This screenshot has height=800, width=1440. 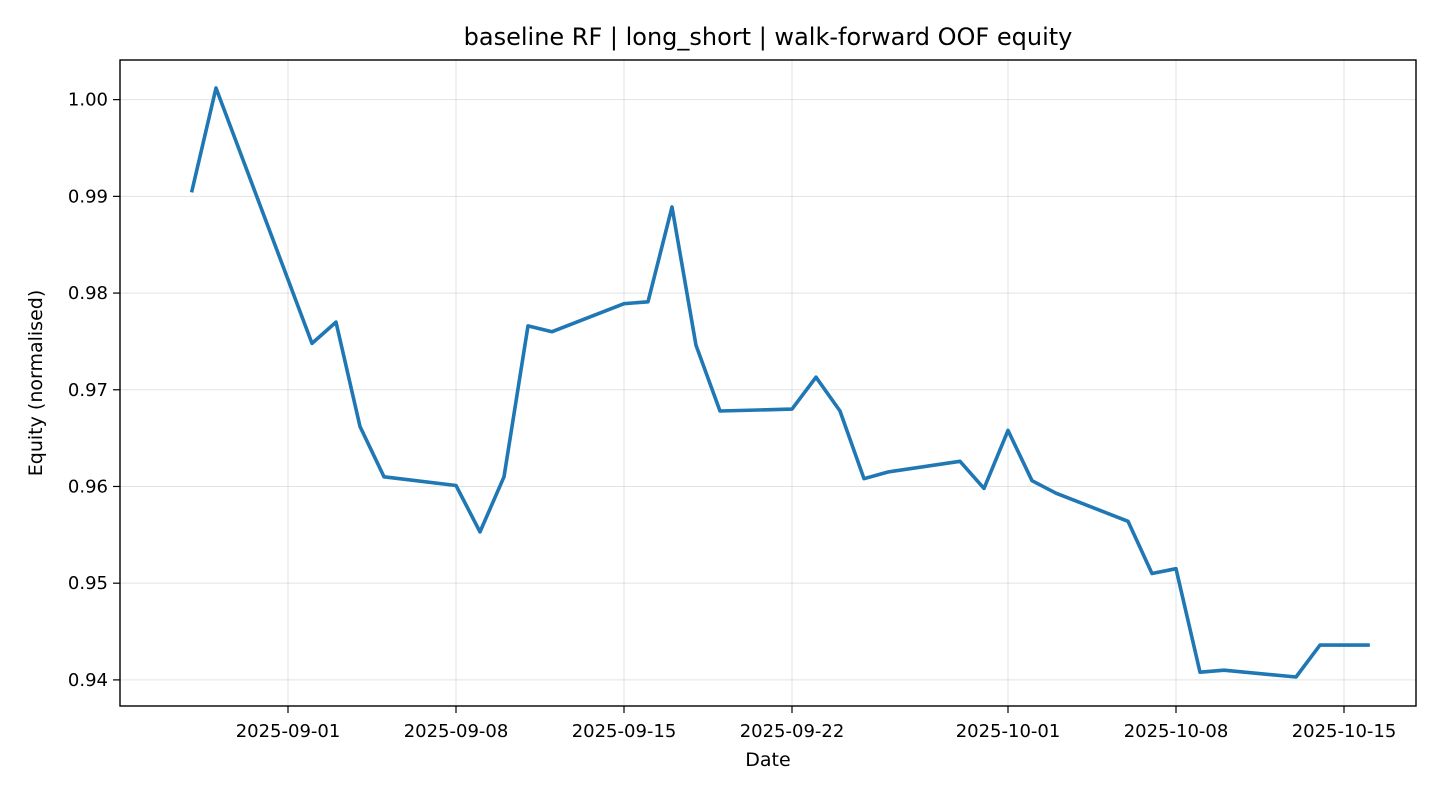 What do you see at coordinates (88, 486) in the screenshot?
I see `y-tick-label: 0.96` at bounding box center [88, 486].